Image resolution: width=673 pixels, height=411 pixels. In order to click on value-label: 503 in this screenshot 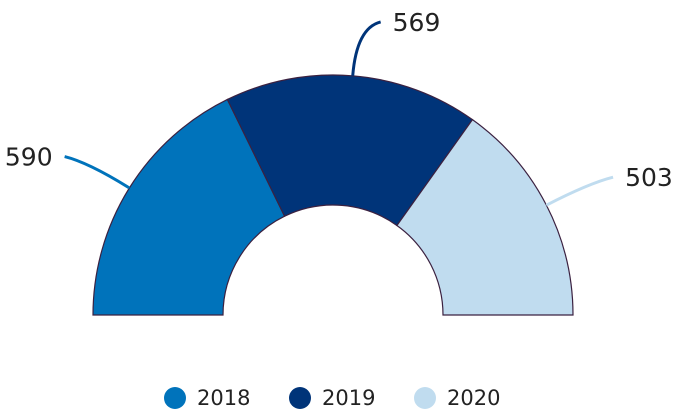, I will do `click(649, 177)`.